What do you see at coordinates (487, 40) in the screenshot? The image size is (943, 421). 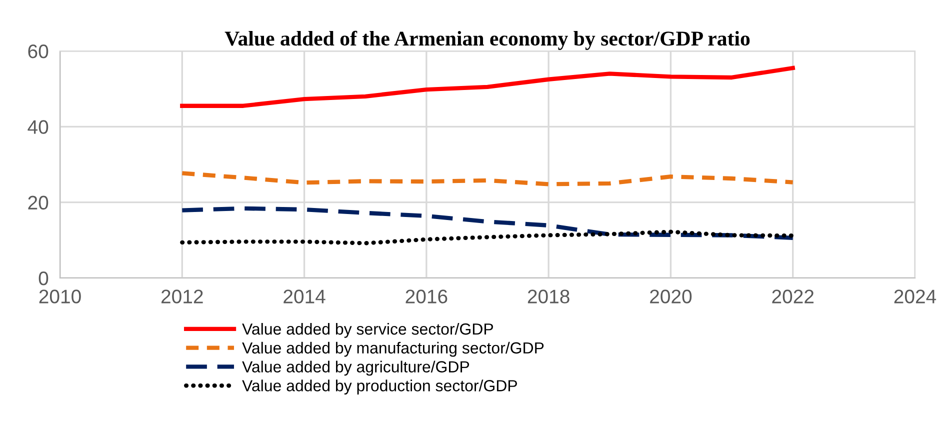 I see `chart-title: Value added of the Armenian economy by sector/GDP ratio` at bounding box center [487, 40].